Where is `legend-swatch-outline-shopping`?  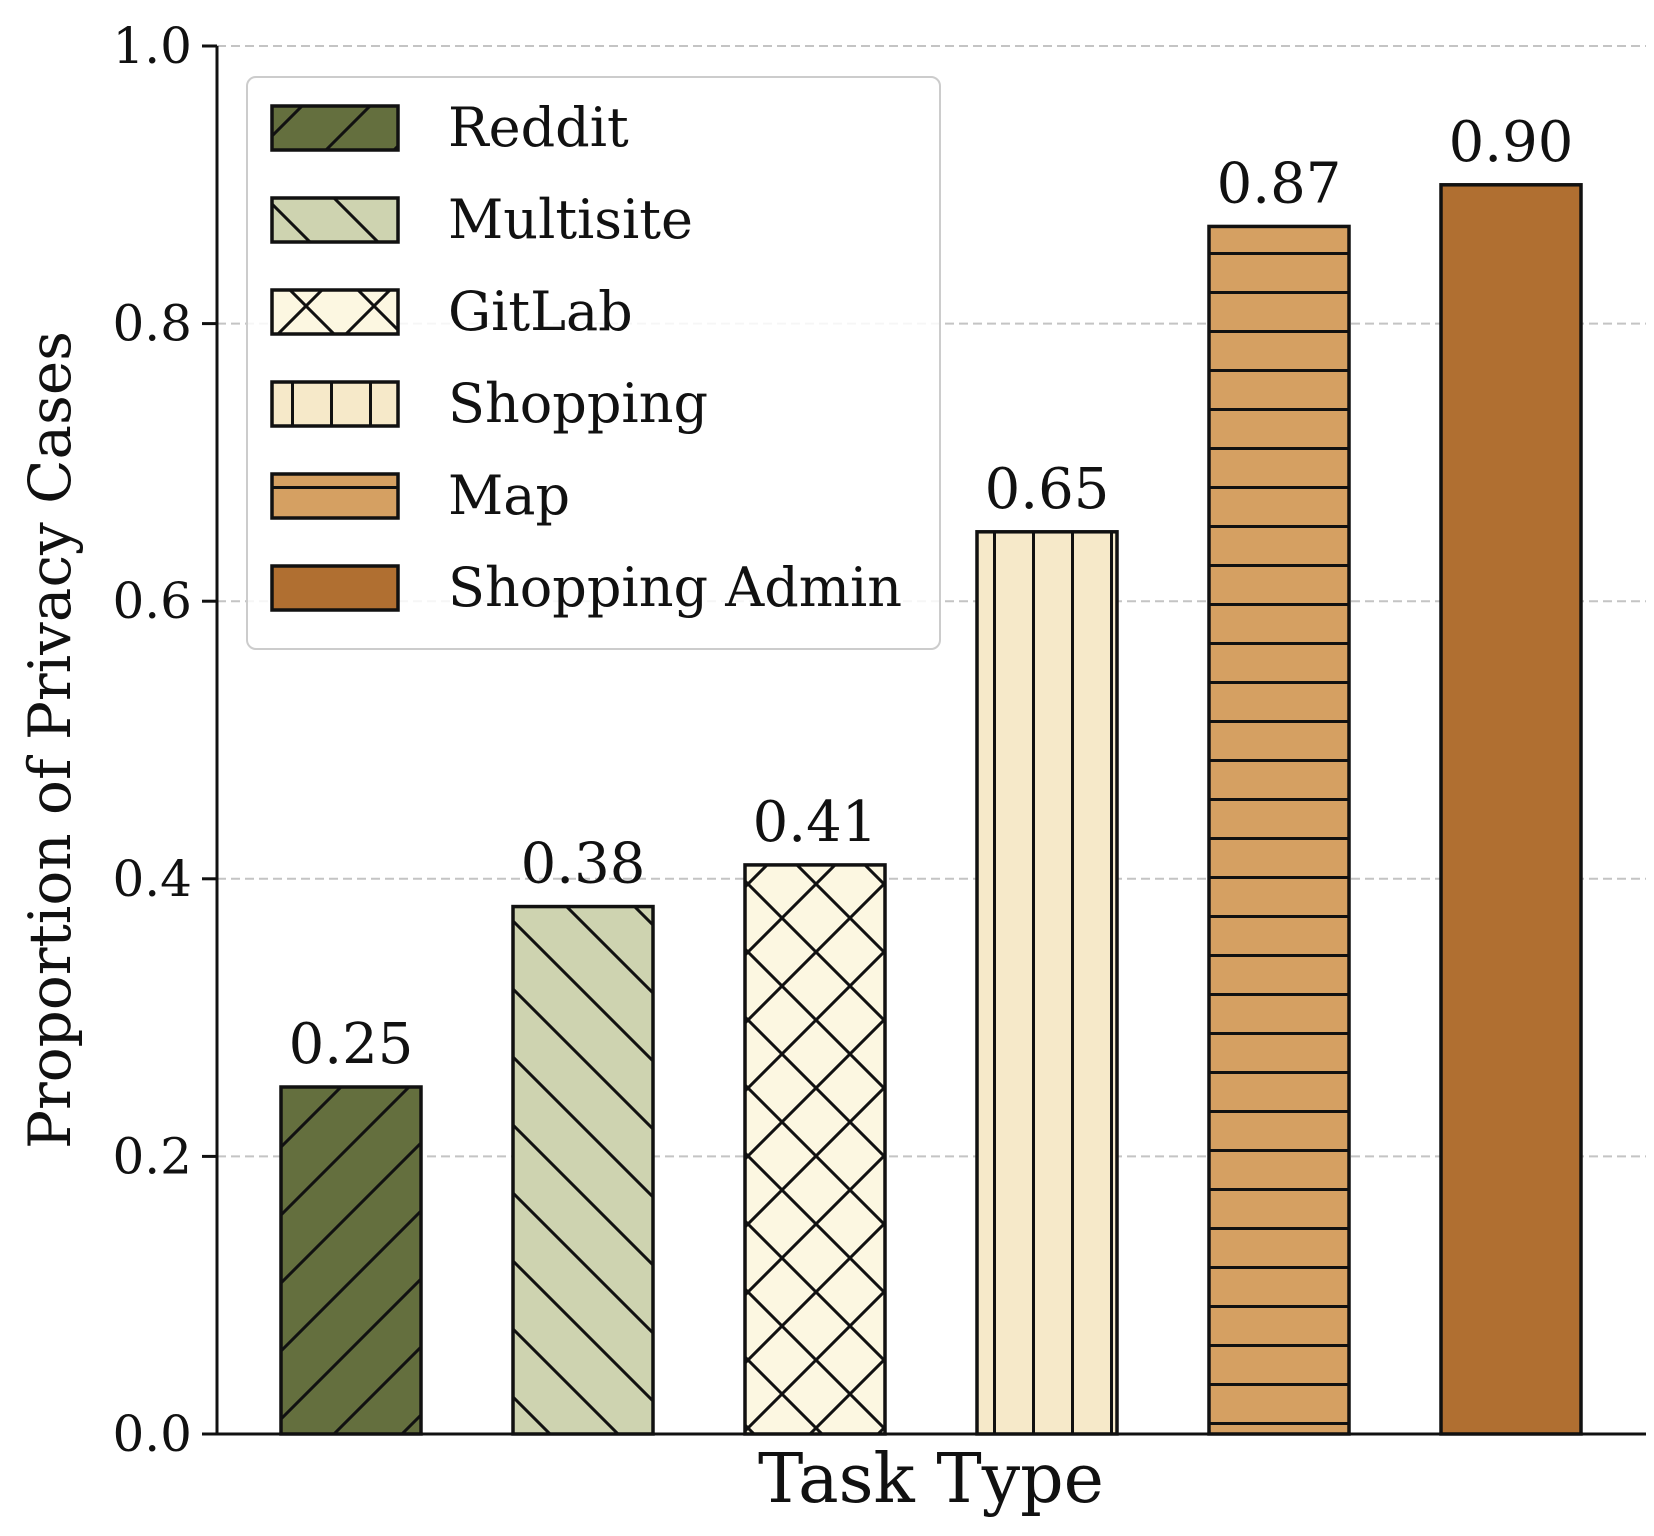
legend-swatch-outline-shopping is located at coordinates (335, 404).